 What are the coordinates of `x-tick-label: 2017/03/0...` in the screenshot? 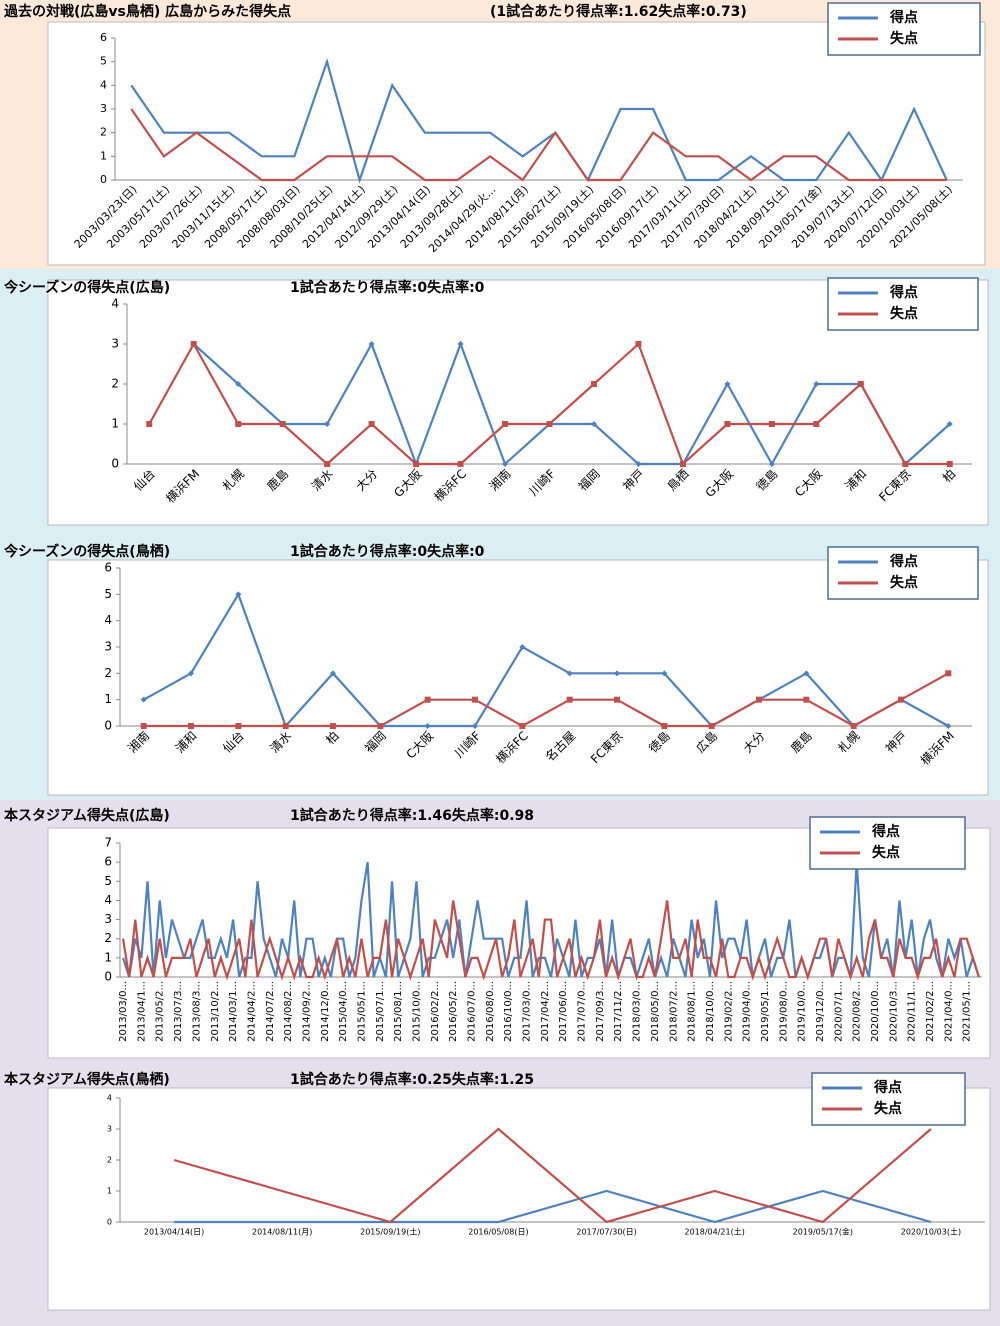 It's located at (527, 1011).